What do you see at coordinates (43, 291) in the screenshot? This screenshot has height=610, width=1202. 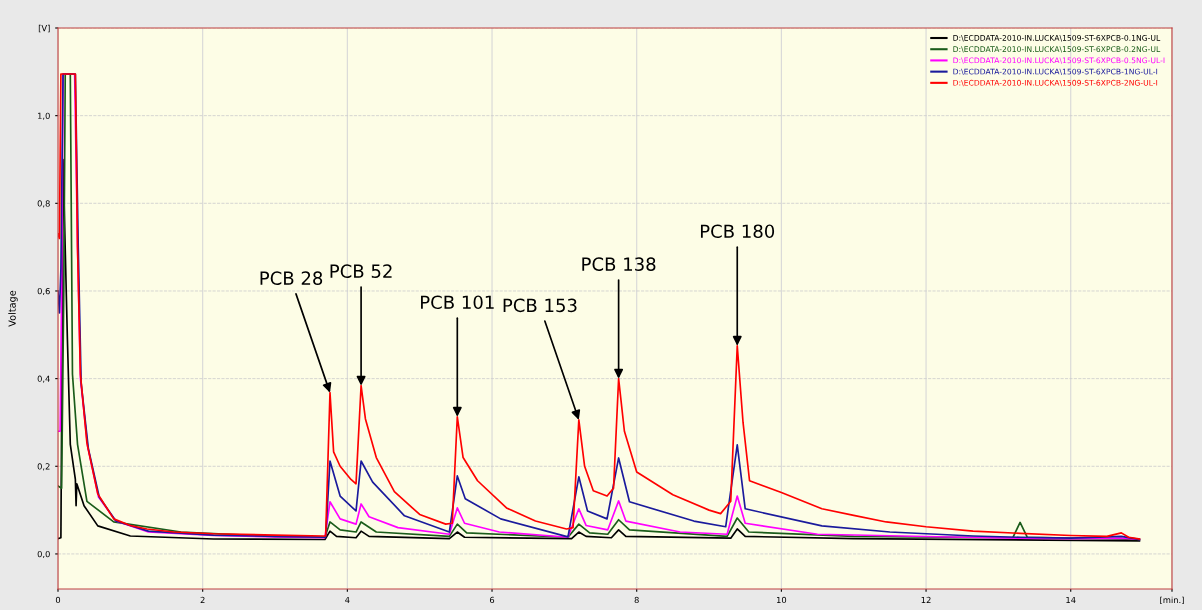 I see `y-tick-label: 0,6` at bounding box center [43, 291].